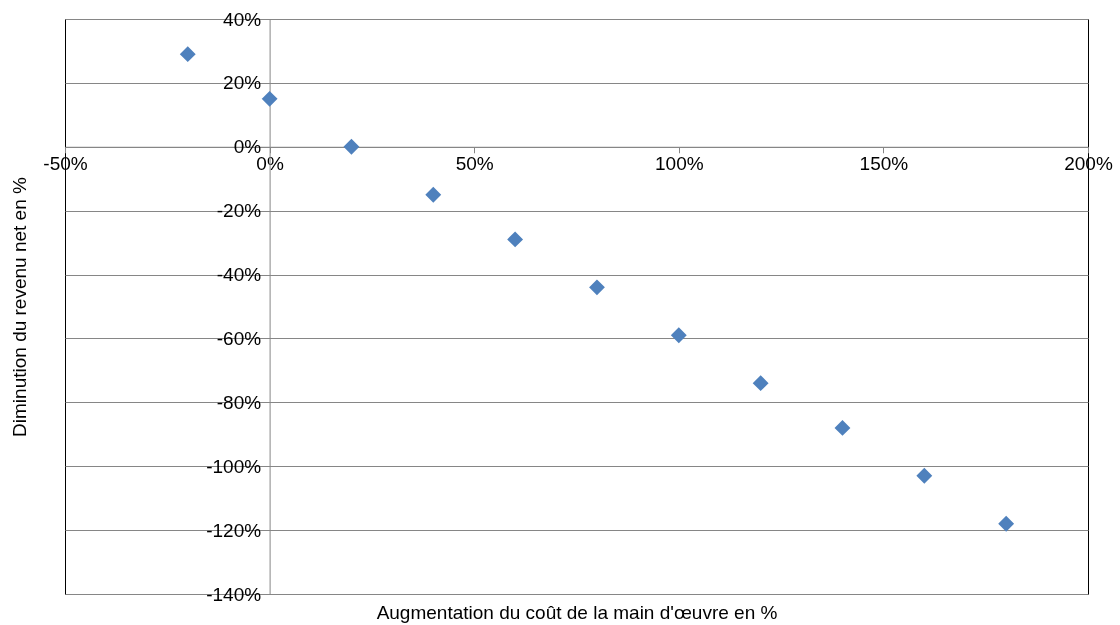  I want to click on y-axis-title: Diminution du revenu net en %, so click(19, 306).